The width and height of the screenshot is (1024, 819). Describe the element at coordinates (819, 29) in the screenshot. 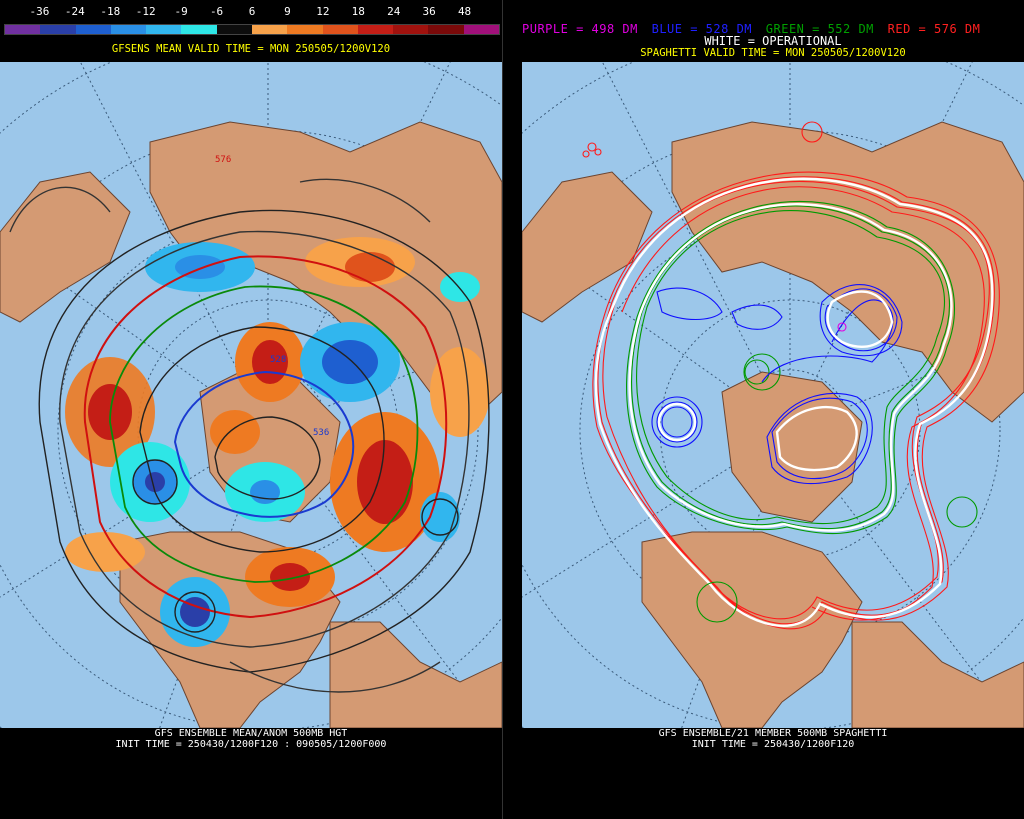

I see `legend-green: GREEN = 552 DM` at that location.